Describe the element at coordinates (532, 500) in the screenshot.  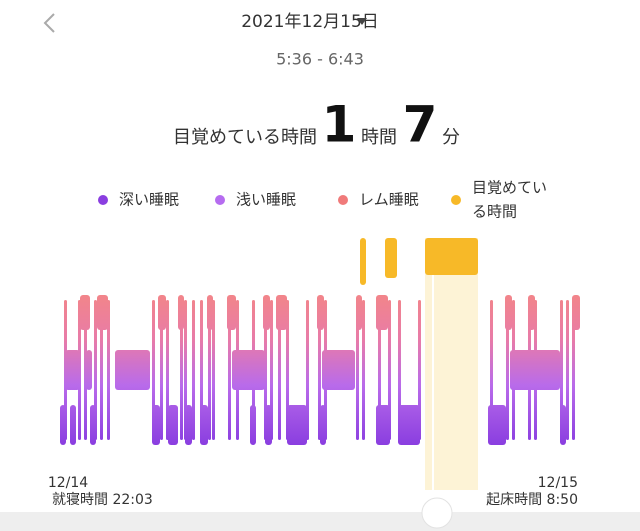
I see `end-label: 起床時間 8:50` at that location.